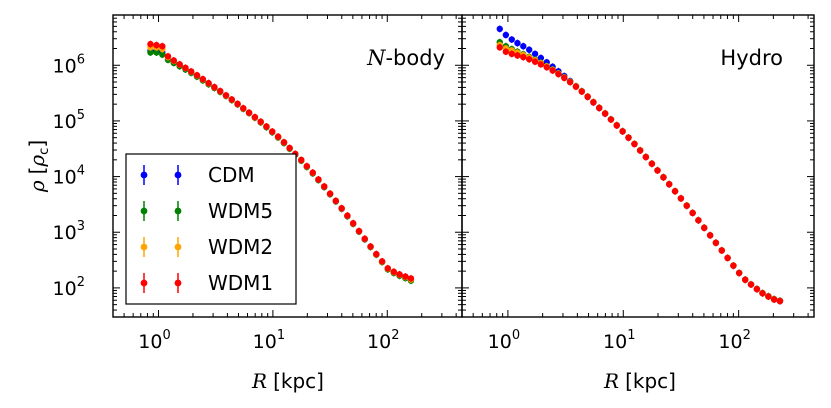 Image resolution: width=831 pixels, height=408 pixels. Describe the element at coordinates (231, 175) in the screenshot. I see `legend-label: CDM` at that location.